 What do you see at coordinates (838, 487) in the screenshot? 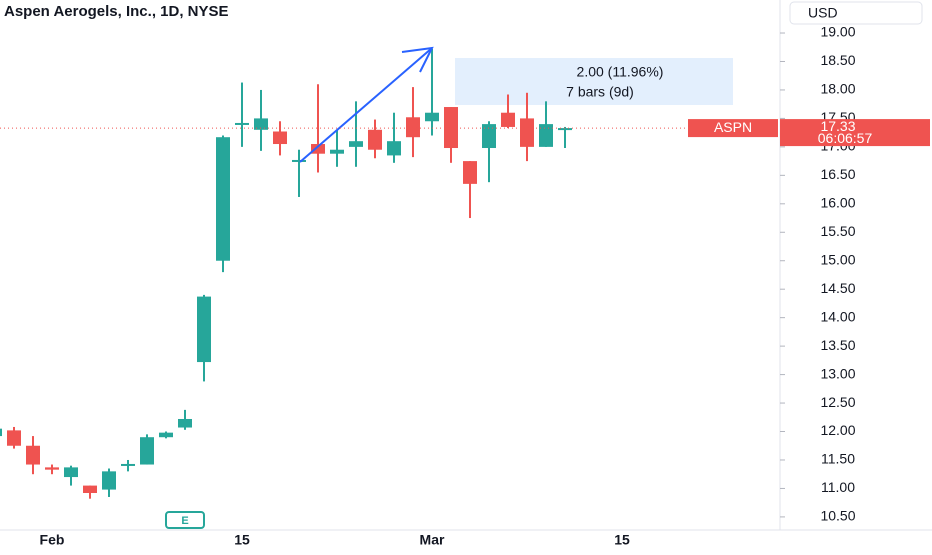
I see `y-tick-label: 11.00` at bounding box center [838, 487].